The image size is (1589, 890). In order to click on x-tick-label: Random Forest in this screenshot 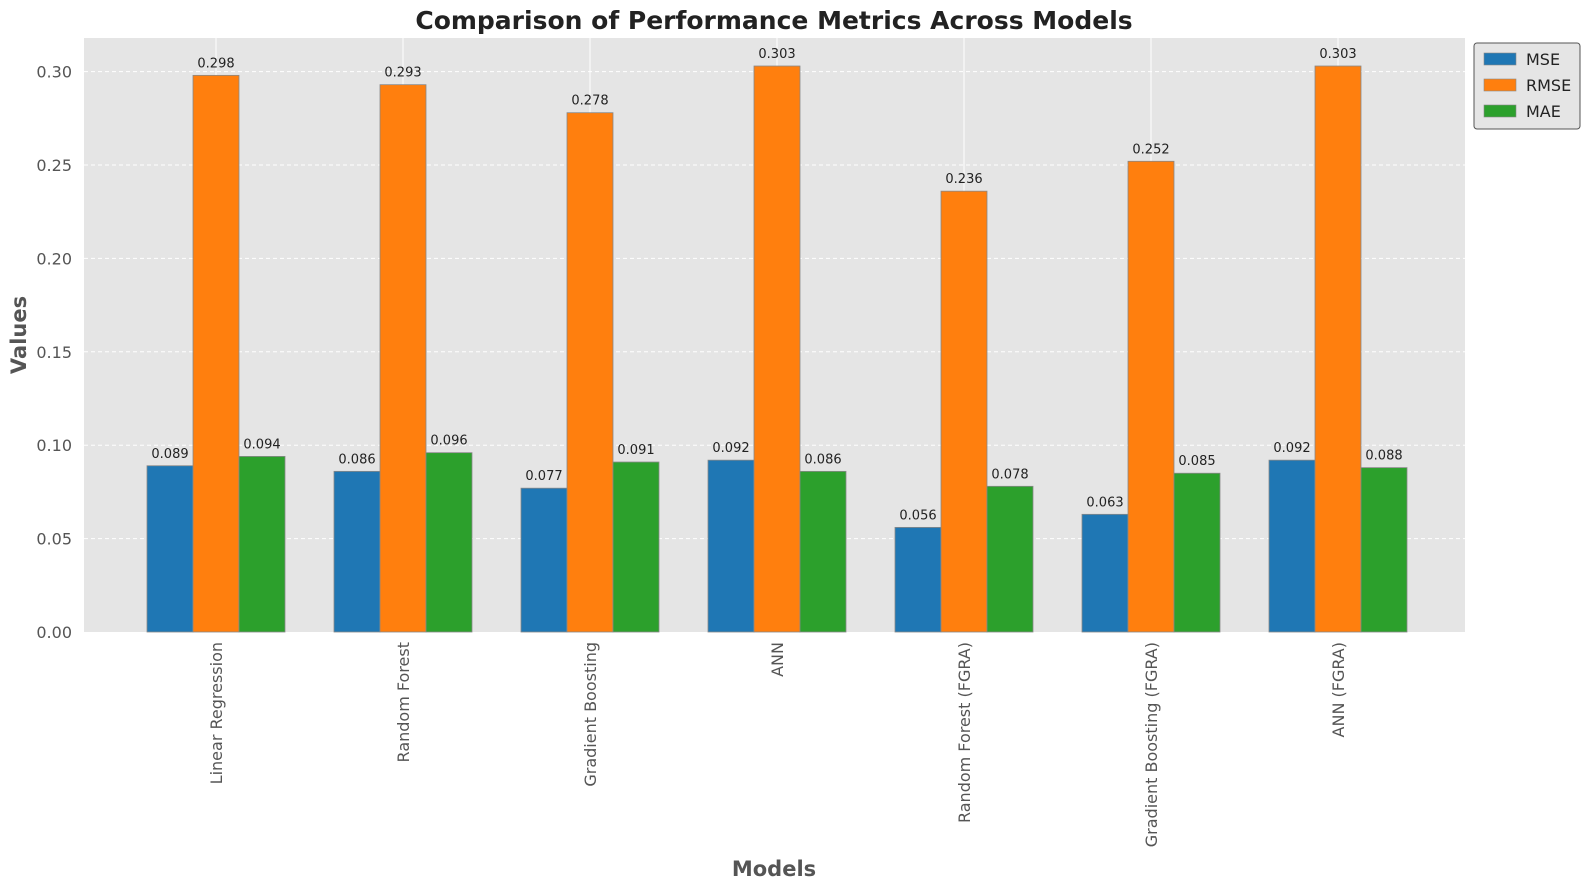, I will do `click(403, 702)`.